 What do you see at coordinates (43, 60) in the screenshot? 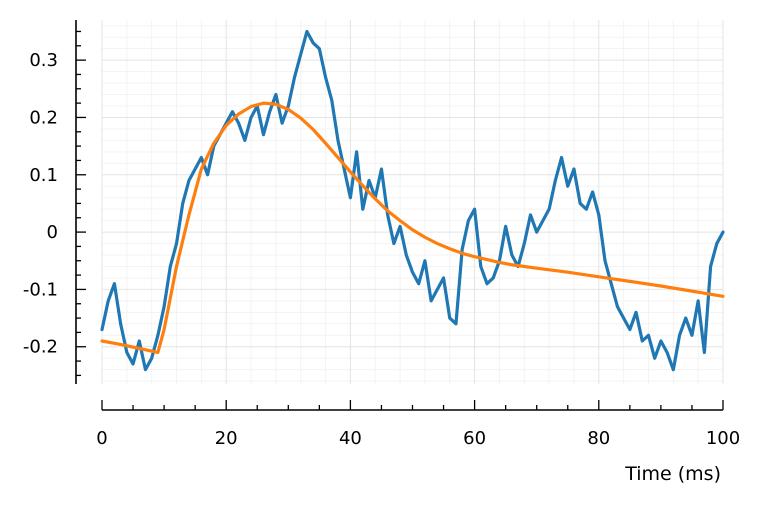
I see `y-tick-label: 0.3` at bounding box center [43, 60].